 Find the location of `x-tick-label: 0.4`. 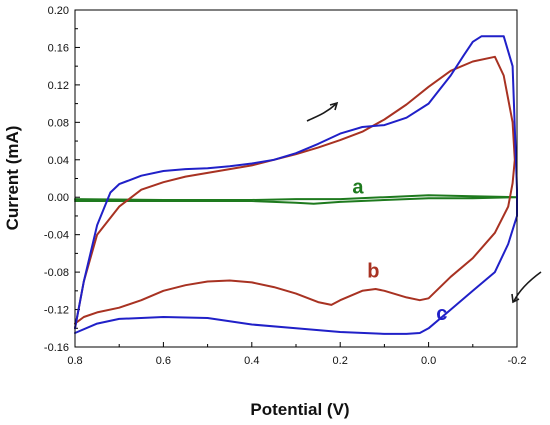

x-tick-label: 0.4 is located at coordinates (251, 361).